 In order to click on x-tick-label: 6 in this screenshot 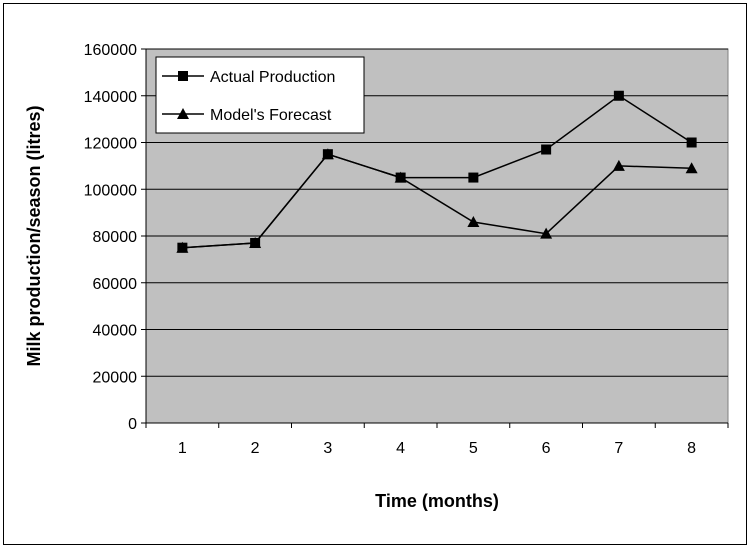, I will do `click(546, 448)`.